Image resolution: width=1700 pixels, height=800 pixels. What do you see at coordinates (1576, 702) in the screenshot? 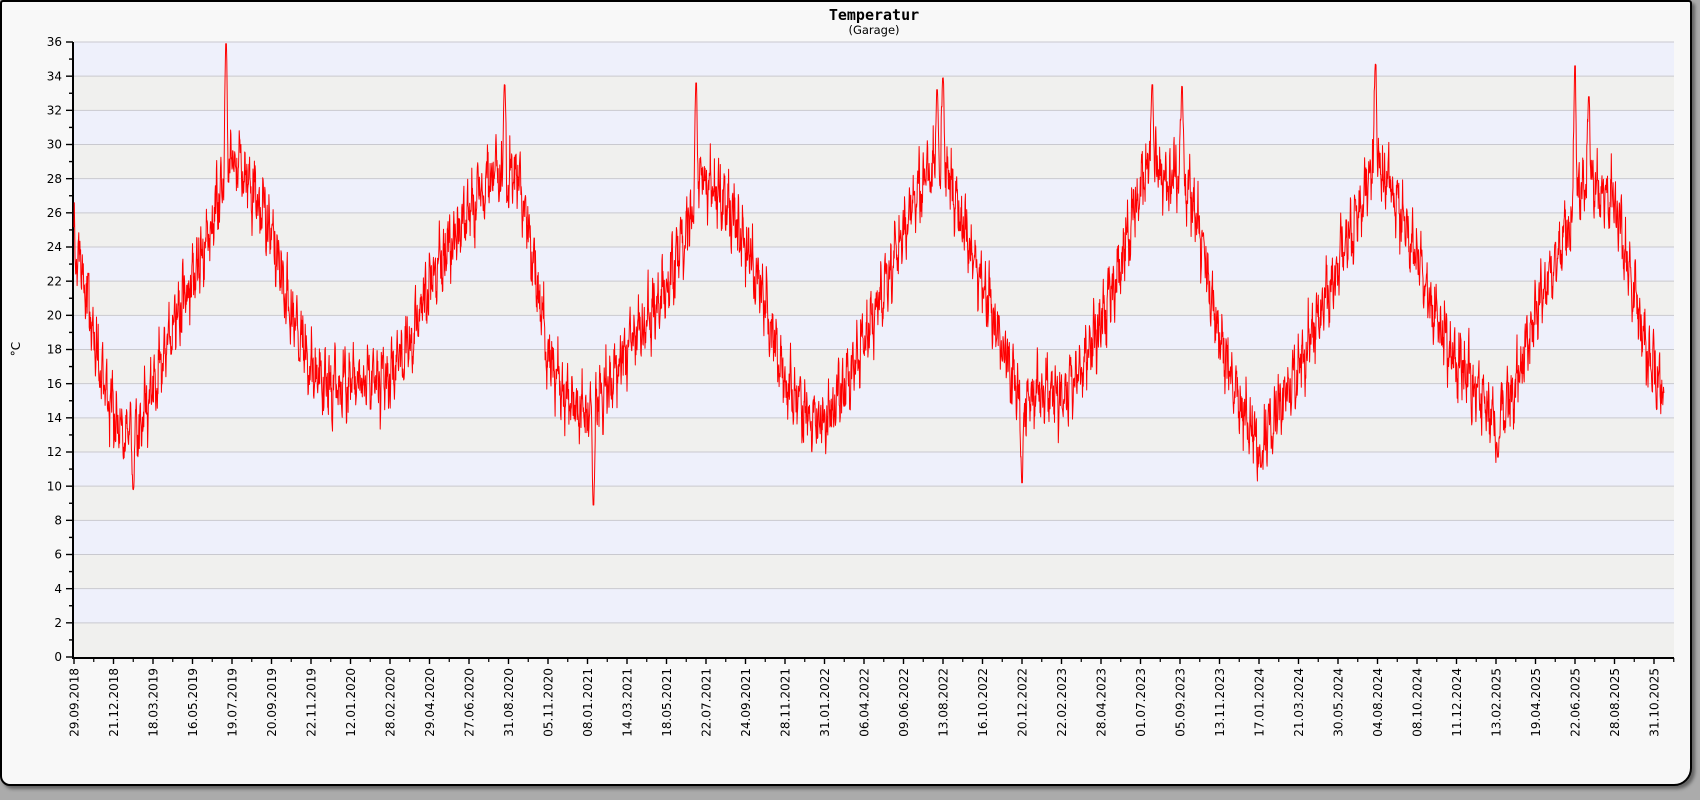
I see `x-tick-label: 22.06.2025` at bounding box center [1576, 702].